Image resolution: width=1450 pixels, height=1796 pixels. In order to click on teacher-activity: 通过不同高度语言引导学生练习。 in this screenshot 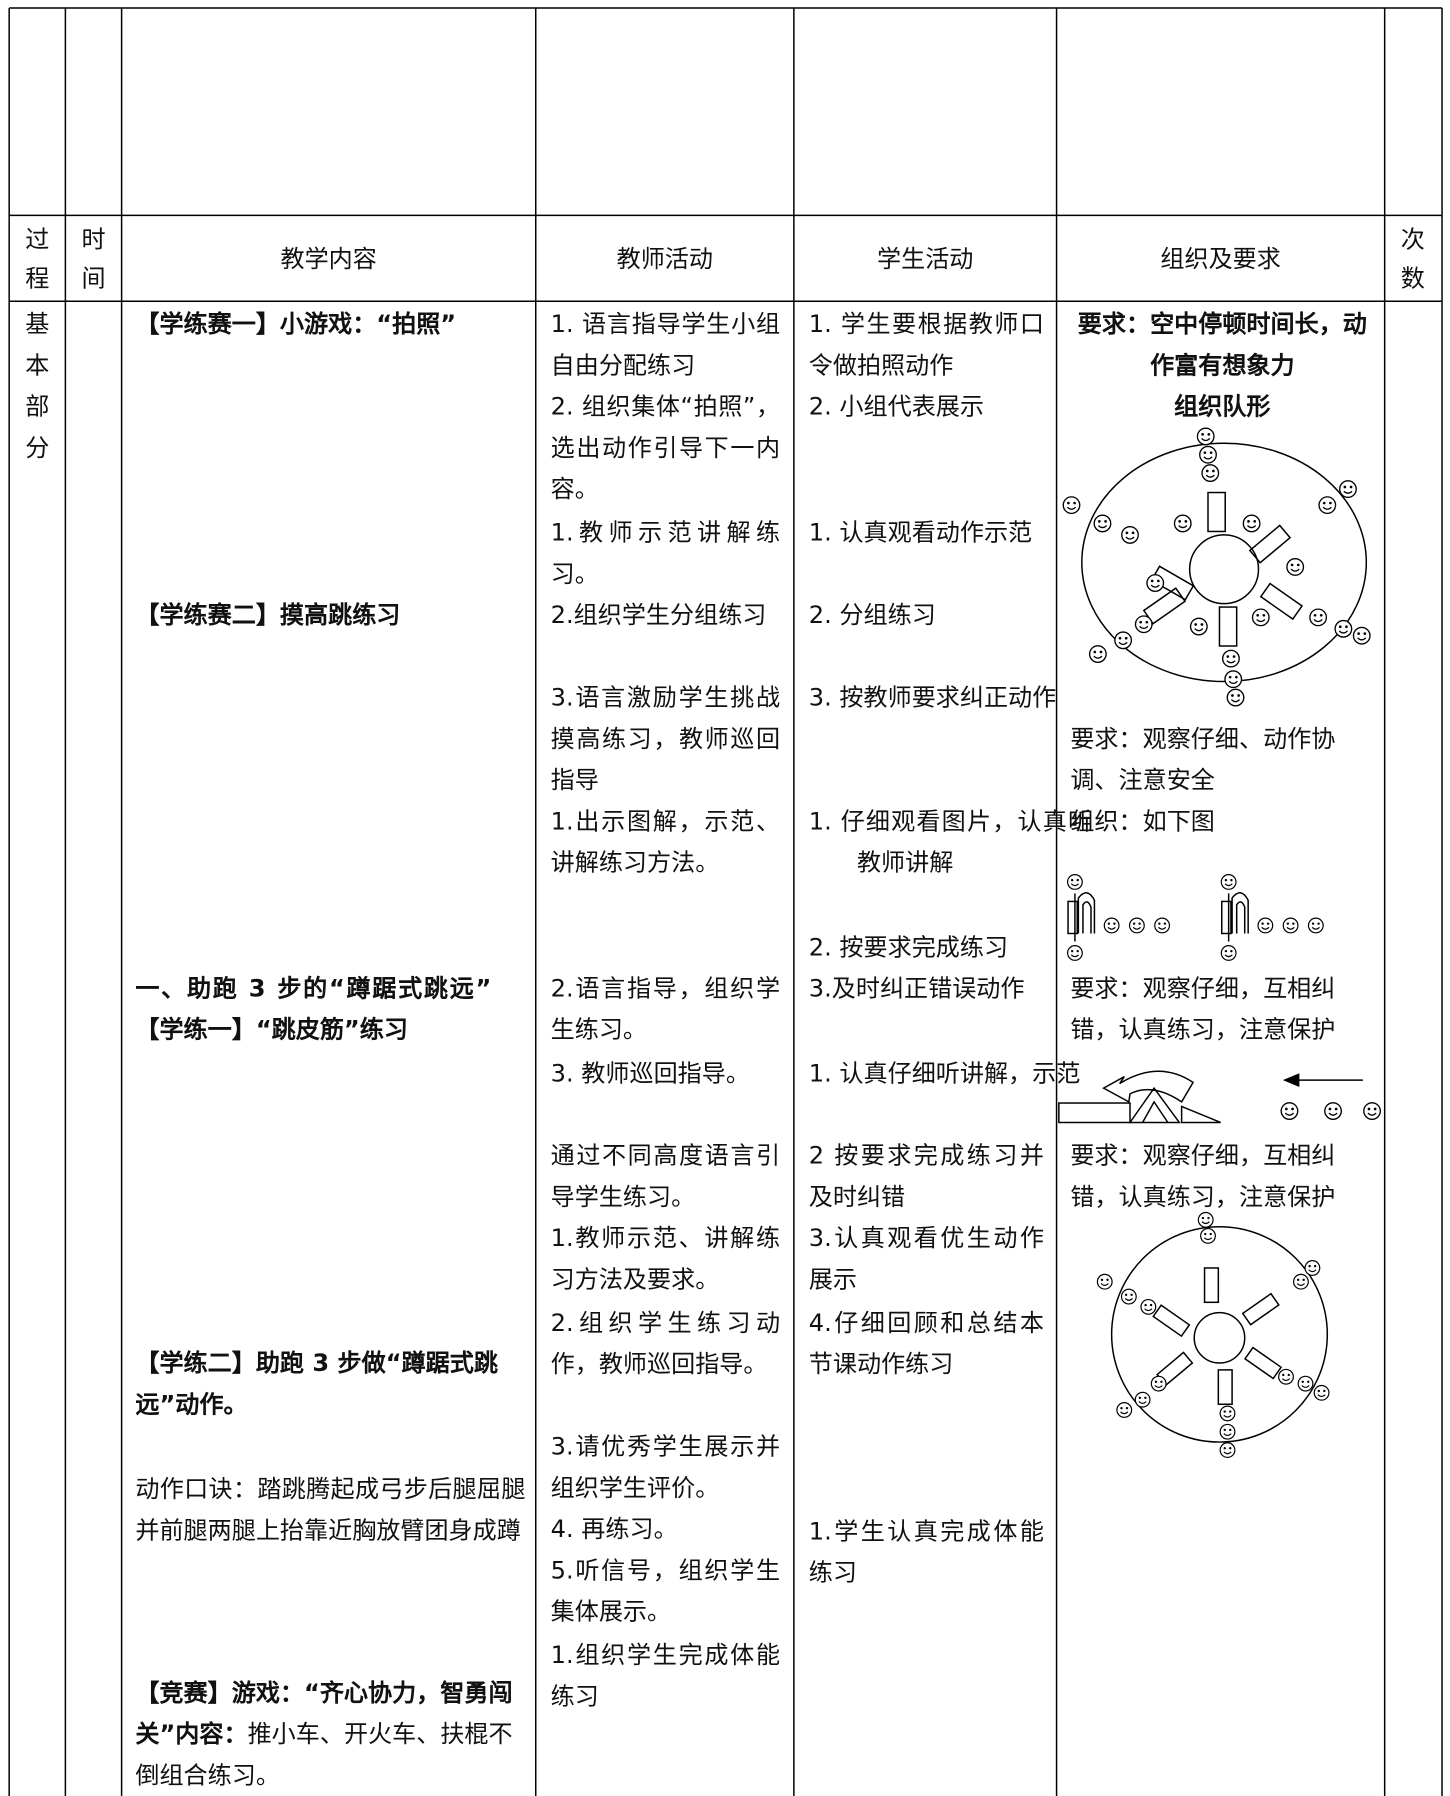, I will do `click(665, 1176)`.